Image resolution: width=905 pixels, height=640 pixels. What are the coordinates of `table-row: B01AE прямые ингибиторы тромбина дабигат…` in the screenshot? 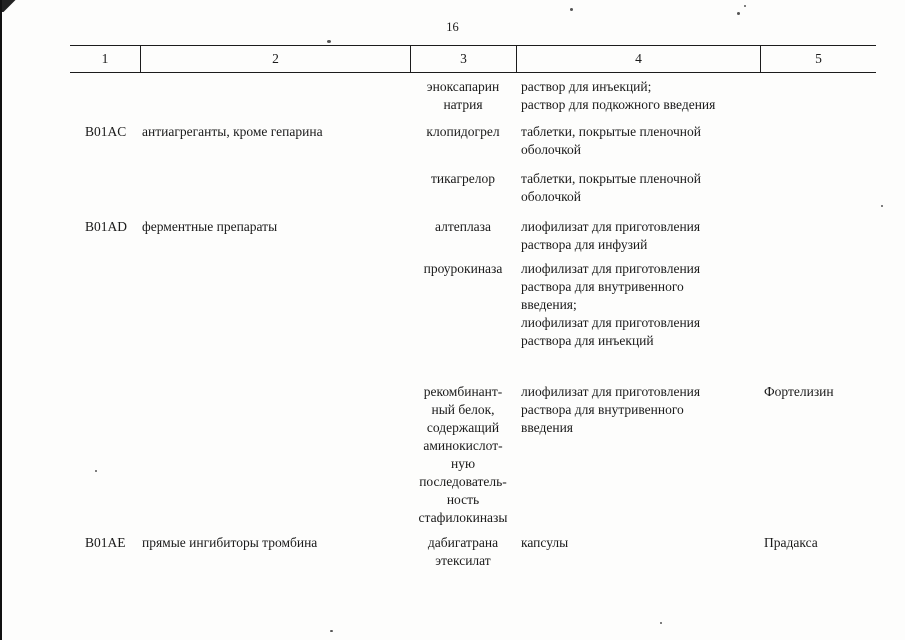 It's located at (473, 552).